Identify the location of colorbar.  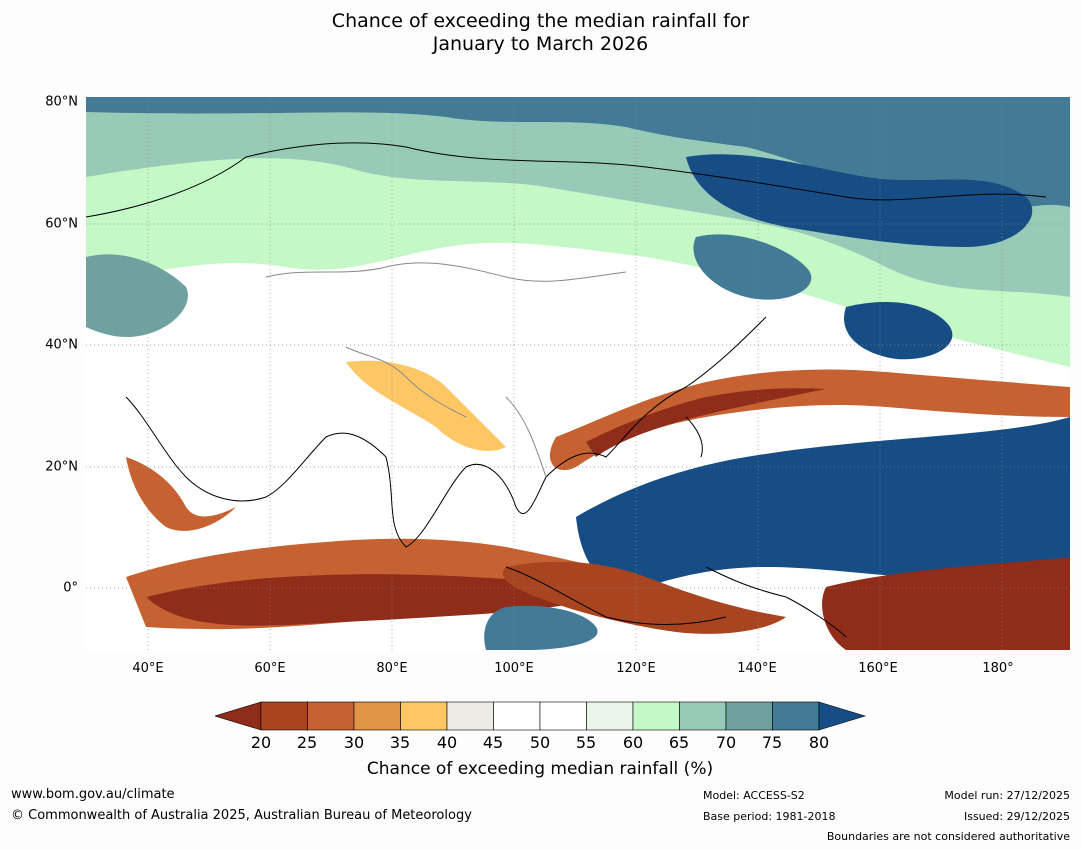
(540, 716).